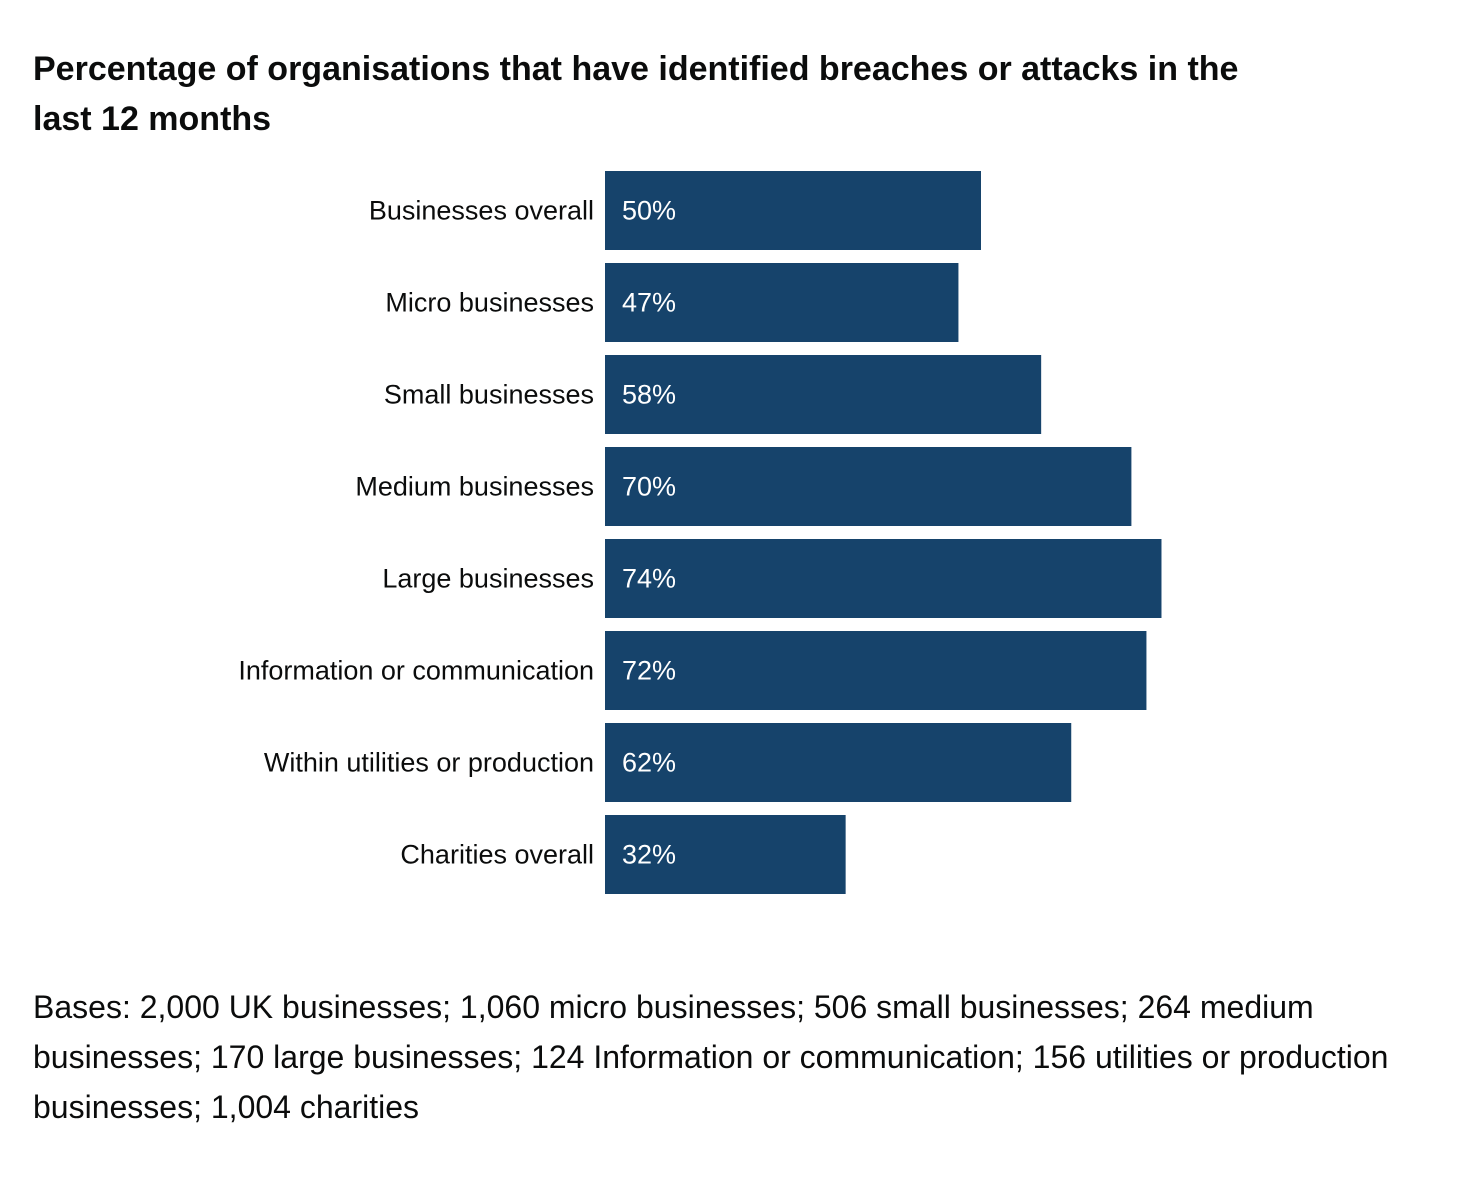  What do you see at coordinates (489, 395) in the screenshot?
I see `category-label: Small businesses` at bounding box center [489, 395].